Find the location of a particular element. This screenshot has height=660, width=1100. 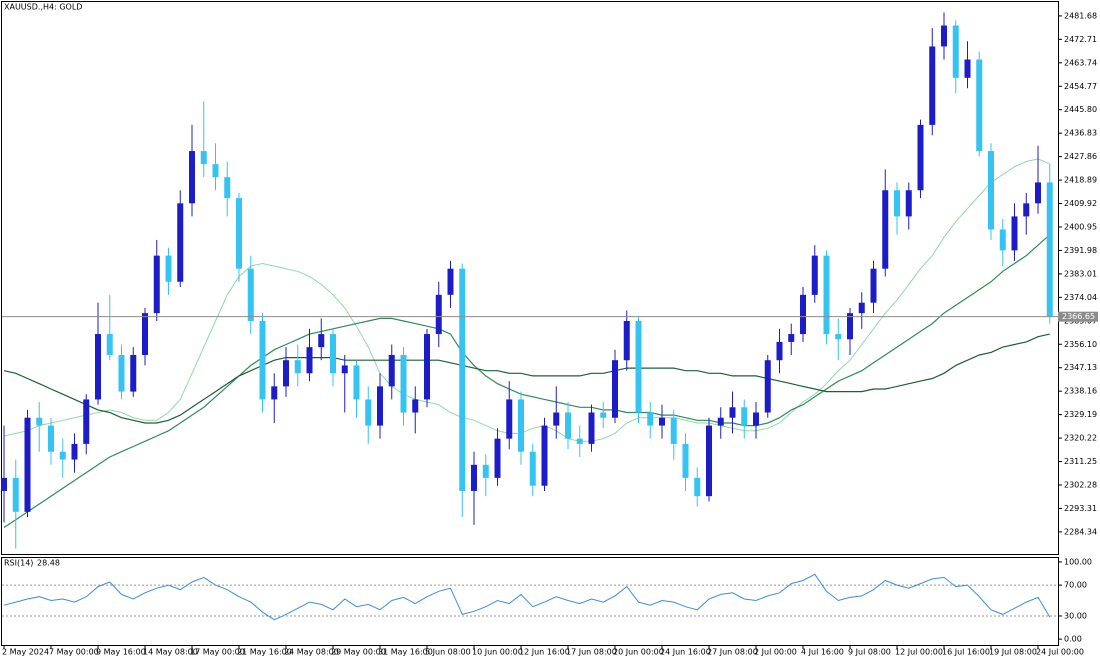

x-tick-label: 16 Jul 16:00 is located at coordinates (966, 652).